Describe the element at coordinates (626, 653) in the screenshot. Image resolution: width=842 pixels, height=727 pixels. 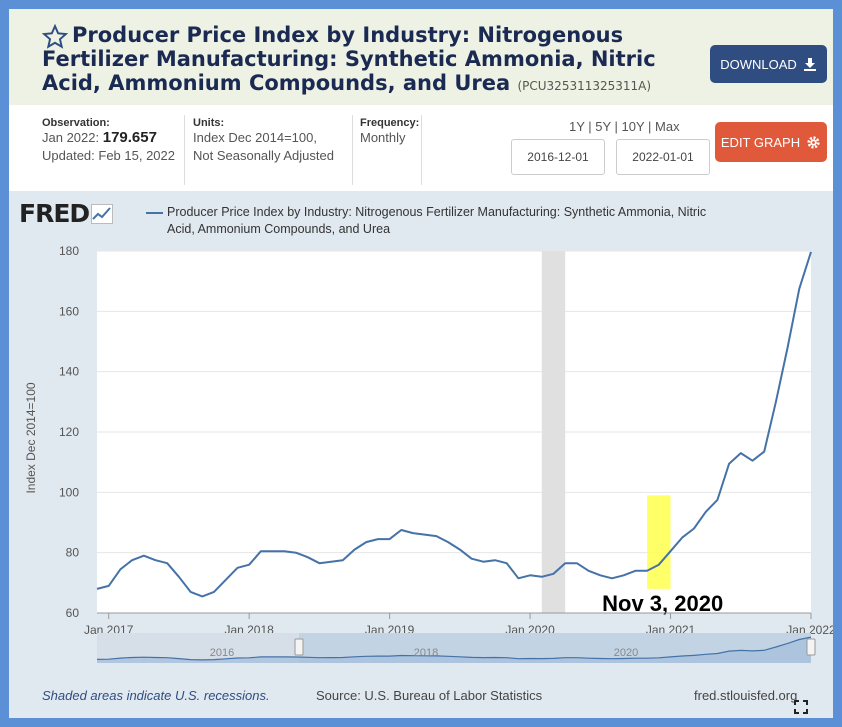
I see `navigator-label: 2020` at that location.